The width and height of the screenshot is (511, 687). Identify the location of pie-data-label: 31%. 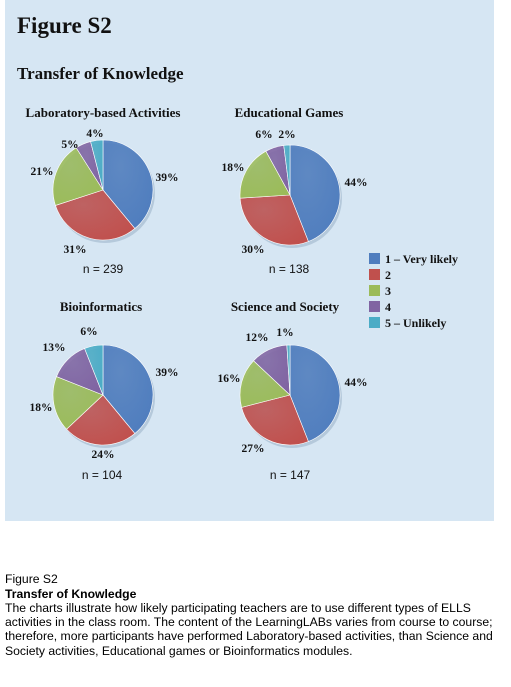
(75, 250).